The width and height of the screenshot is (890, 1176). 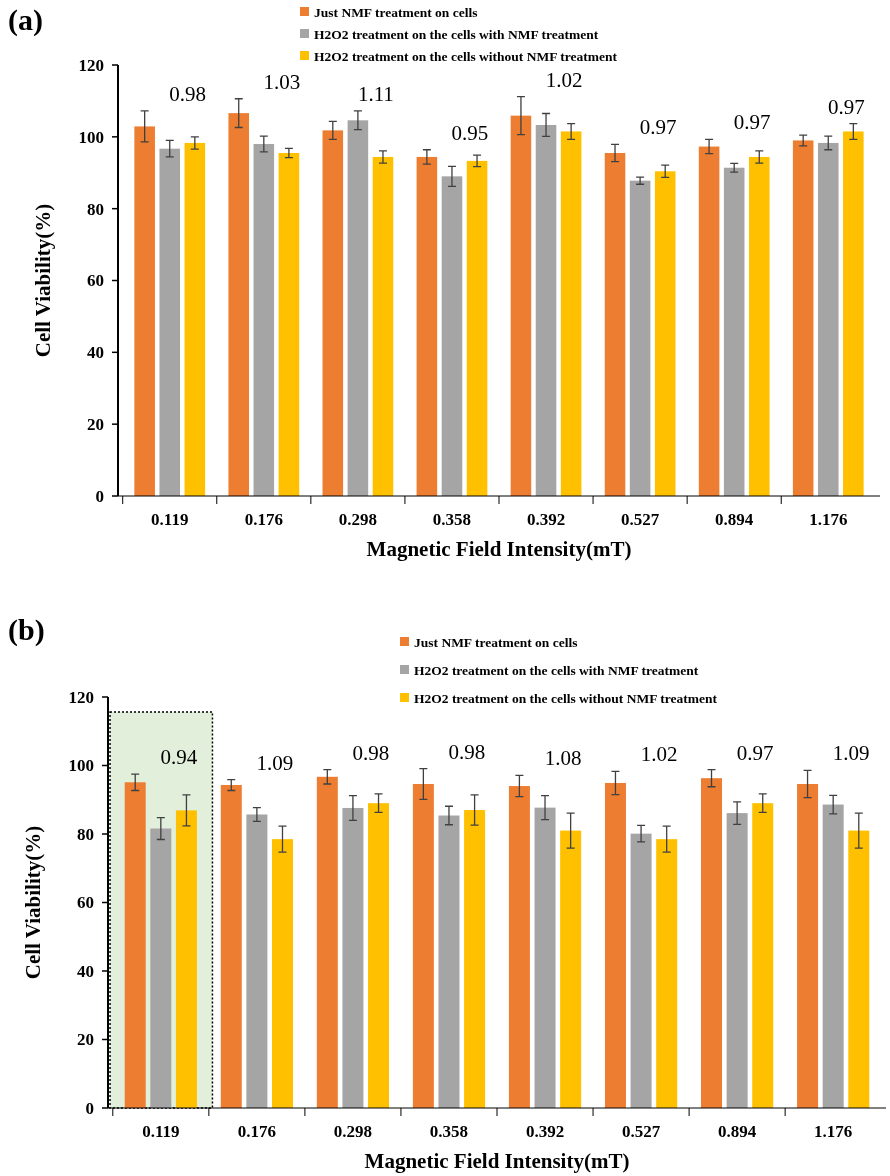 I want to click on annotation: 1.08, so click(x=563, y=758).